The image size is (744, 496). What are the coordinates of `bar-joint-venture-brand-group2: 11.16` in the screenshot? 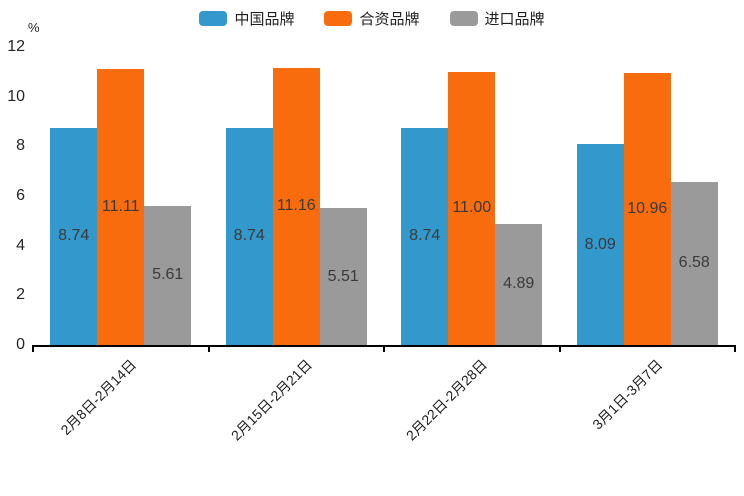 It's located at (296, 206).